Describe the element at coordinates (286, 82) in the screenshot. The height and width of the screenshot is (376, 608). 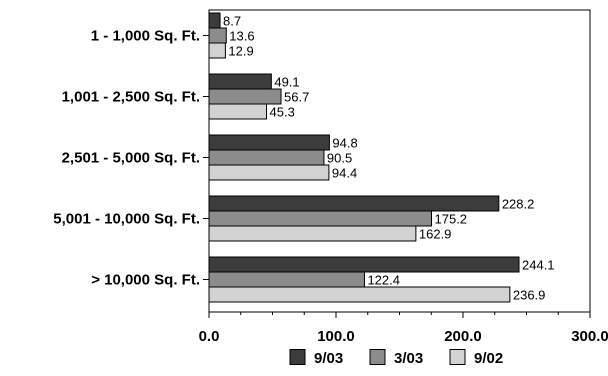
I see `data-label: 49.1` at that location.